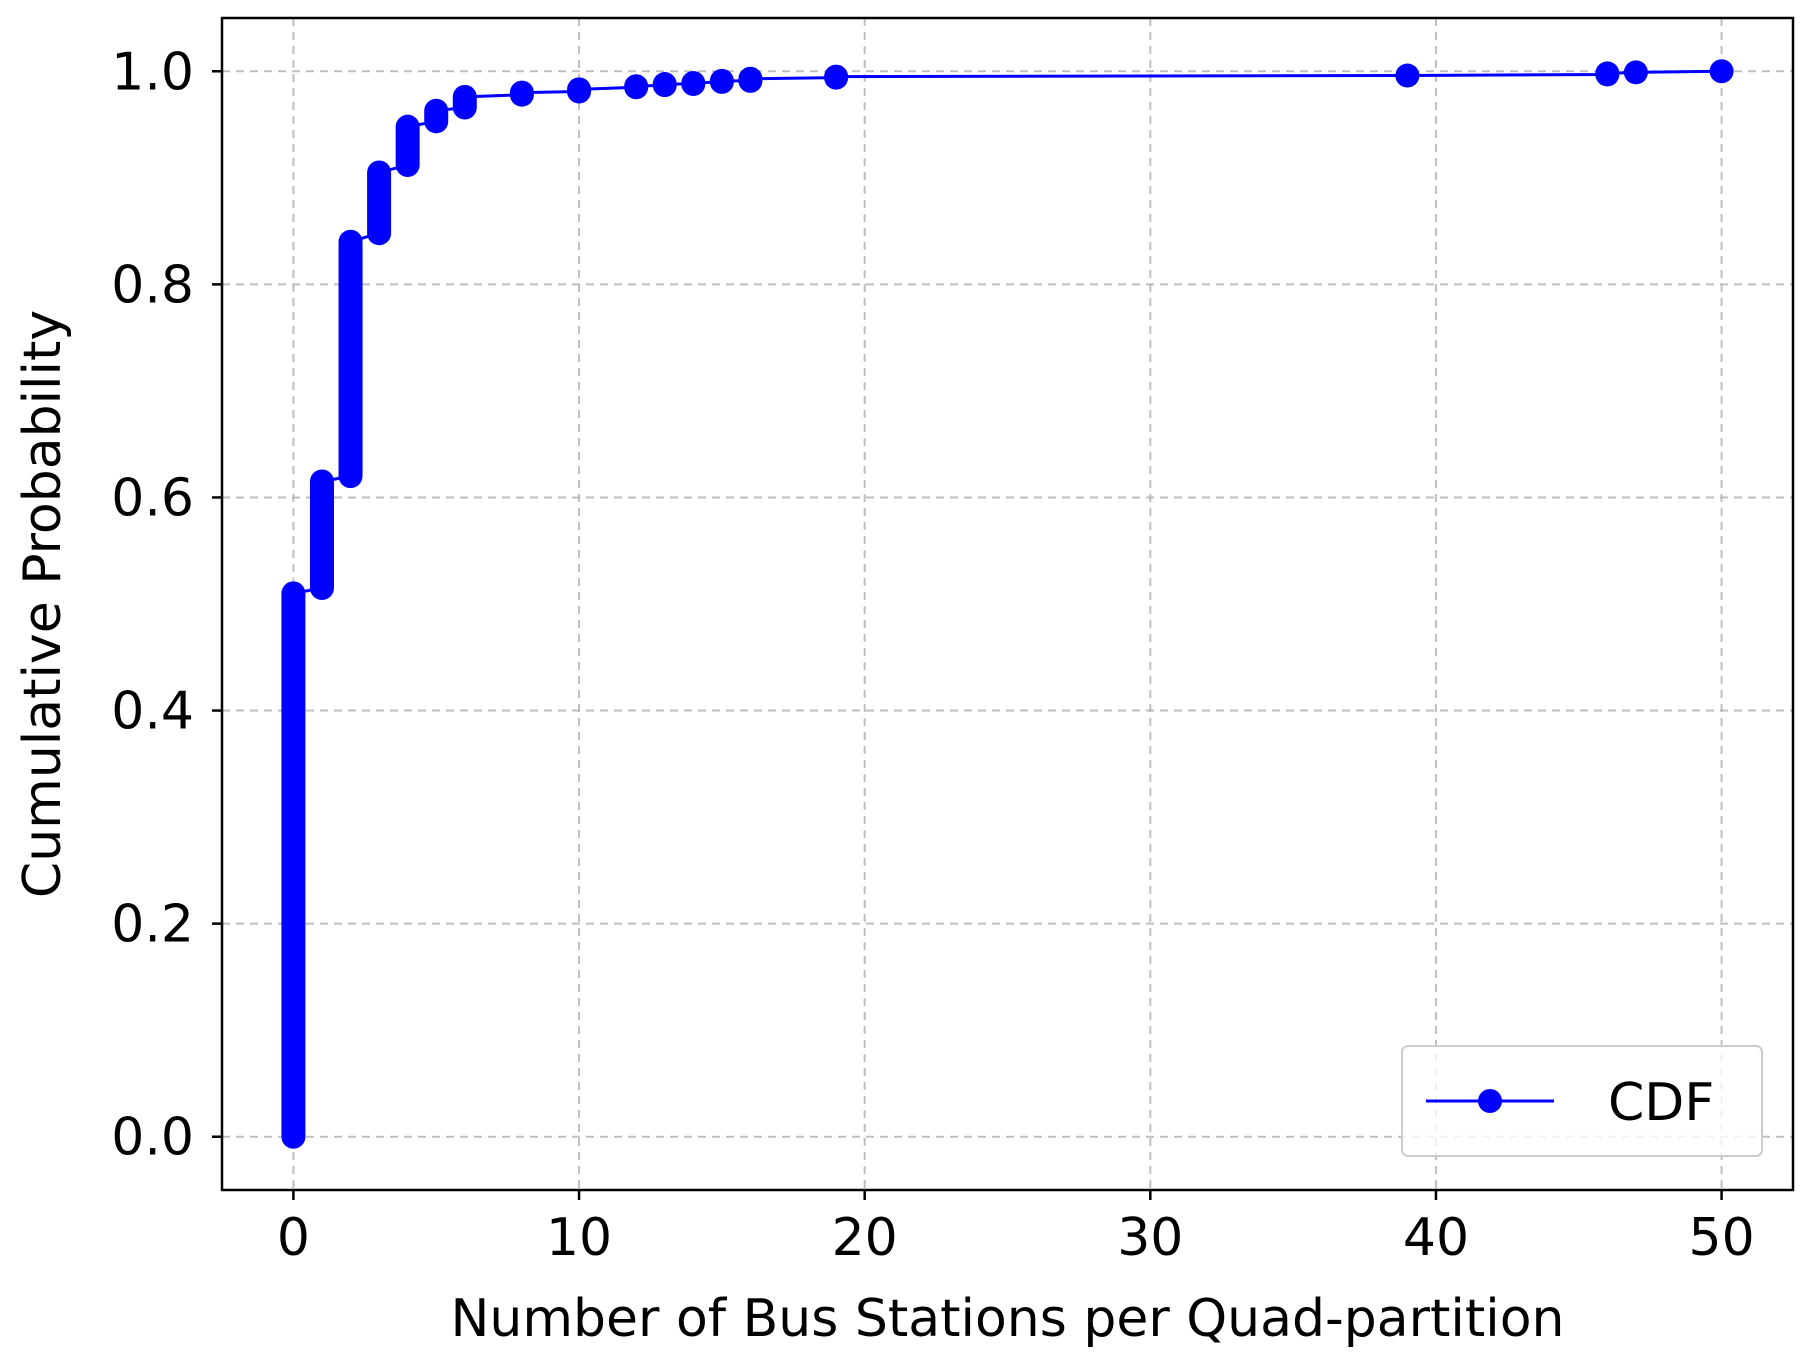 The image size is (1811, 1368). What do you see at coordinates (152, 925) in the screenshot?
I see `y-tick-label-1: 0.2` at bounding box center [152, 925].